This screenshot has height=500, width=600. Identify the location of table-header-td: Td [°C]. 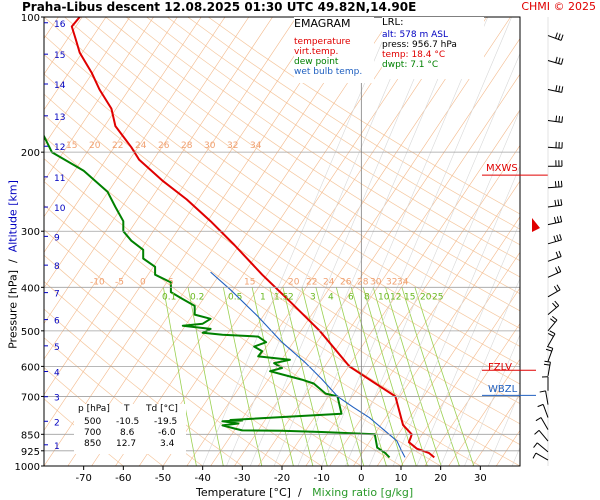
(162, 409).